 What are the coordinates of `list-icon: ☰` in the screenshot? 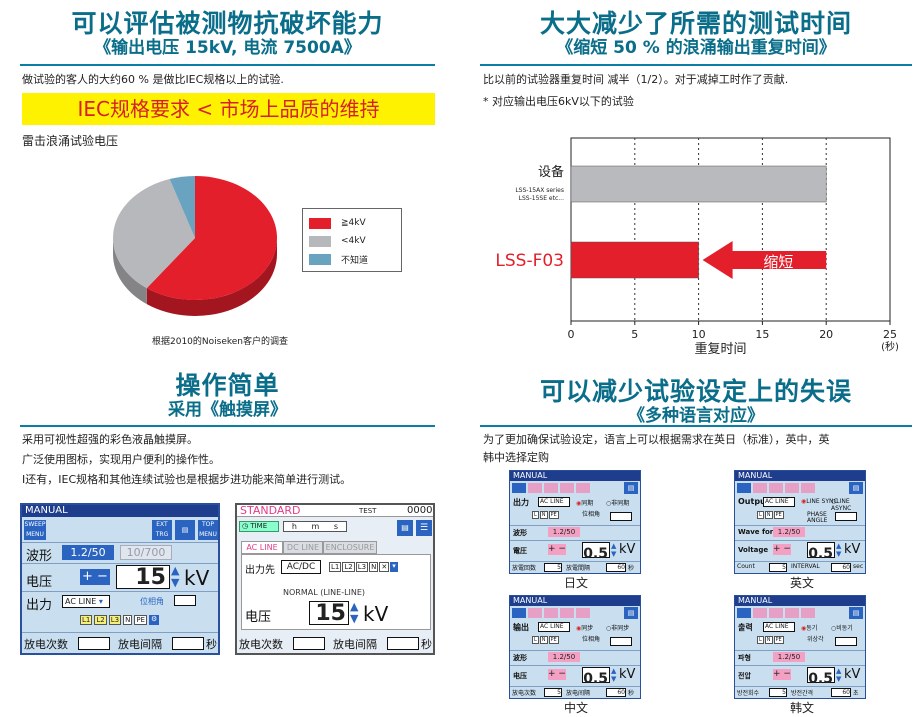 It's located at (424, 528).